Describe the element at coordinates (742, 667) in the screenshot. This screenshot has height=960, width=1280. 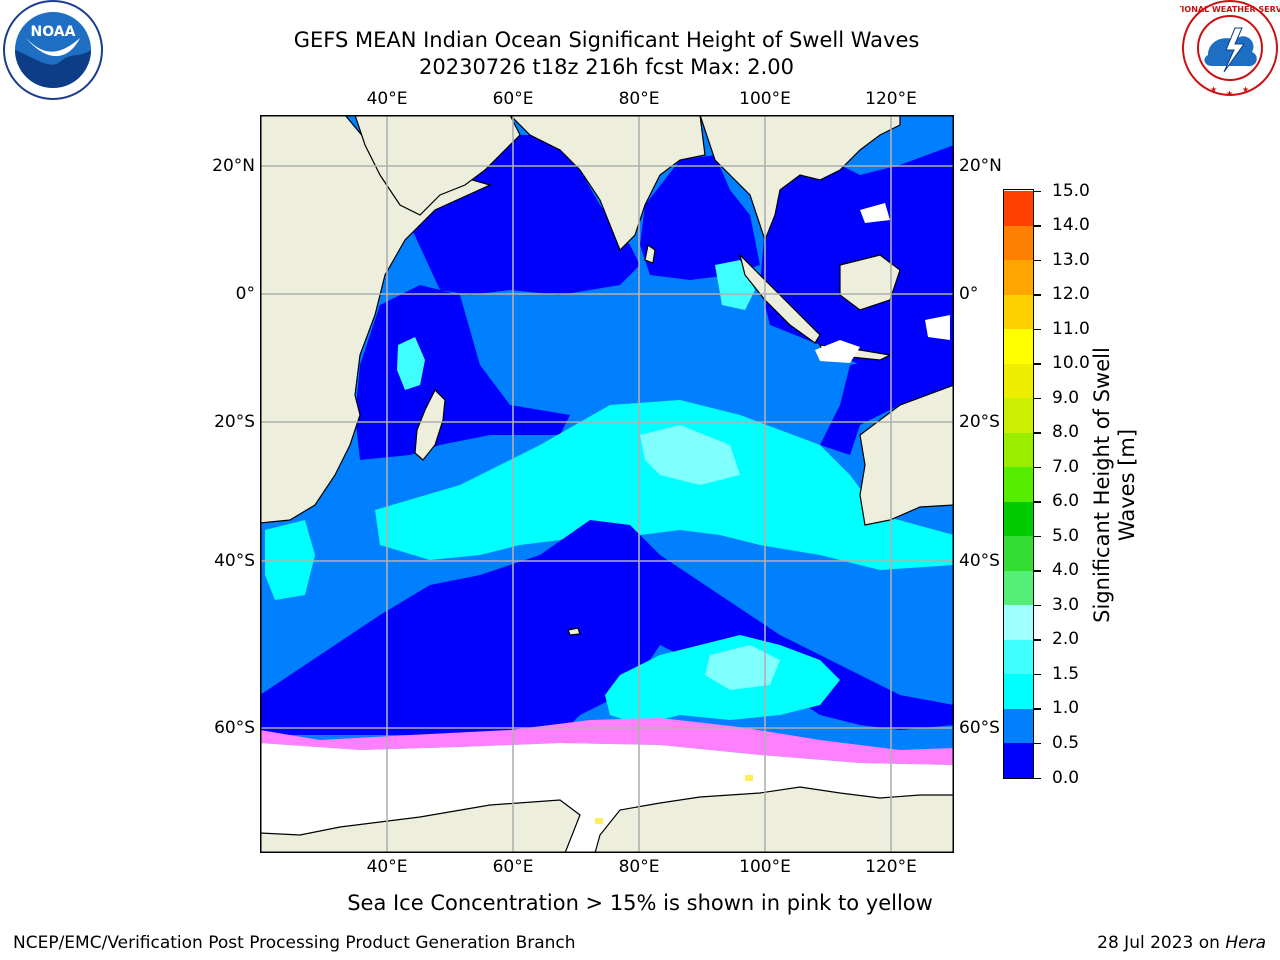
I see `southern-pale-cyan-blob` at that location.